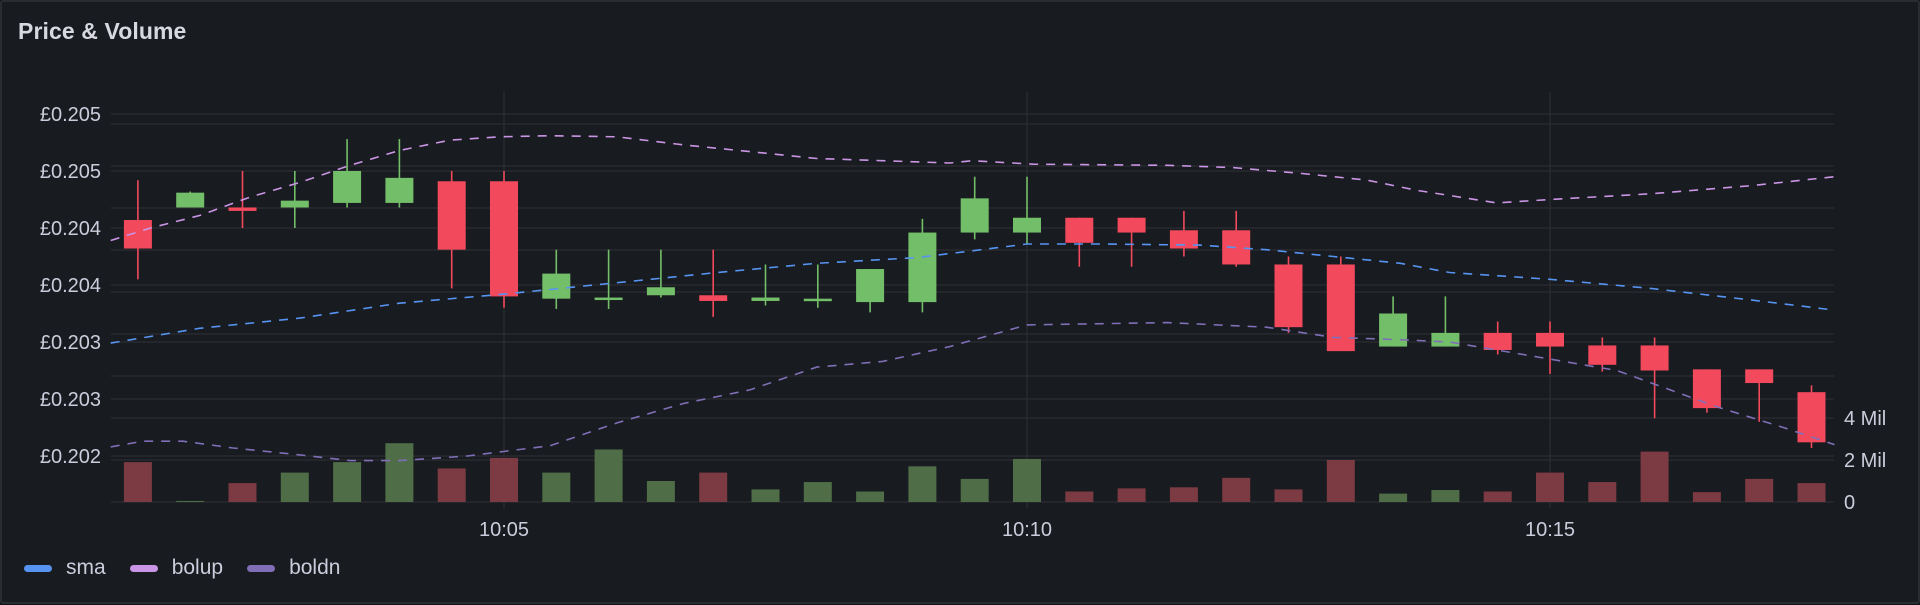 The image size is (1920, 605). What do you see at coordinates (176, 568) in the screenshot?
I see `legend-item-bolup: bolup` at bounding box center [176, 568].